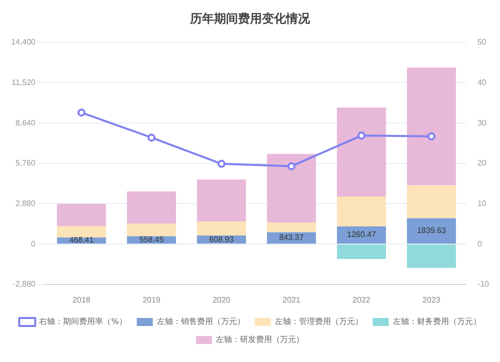 The image size is (500, 362). Describe the element at coordinates (482, 82) in the screenshot. I see `y2-tick-label: 40` at that location.